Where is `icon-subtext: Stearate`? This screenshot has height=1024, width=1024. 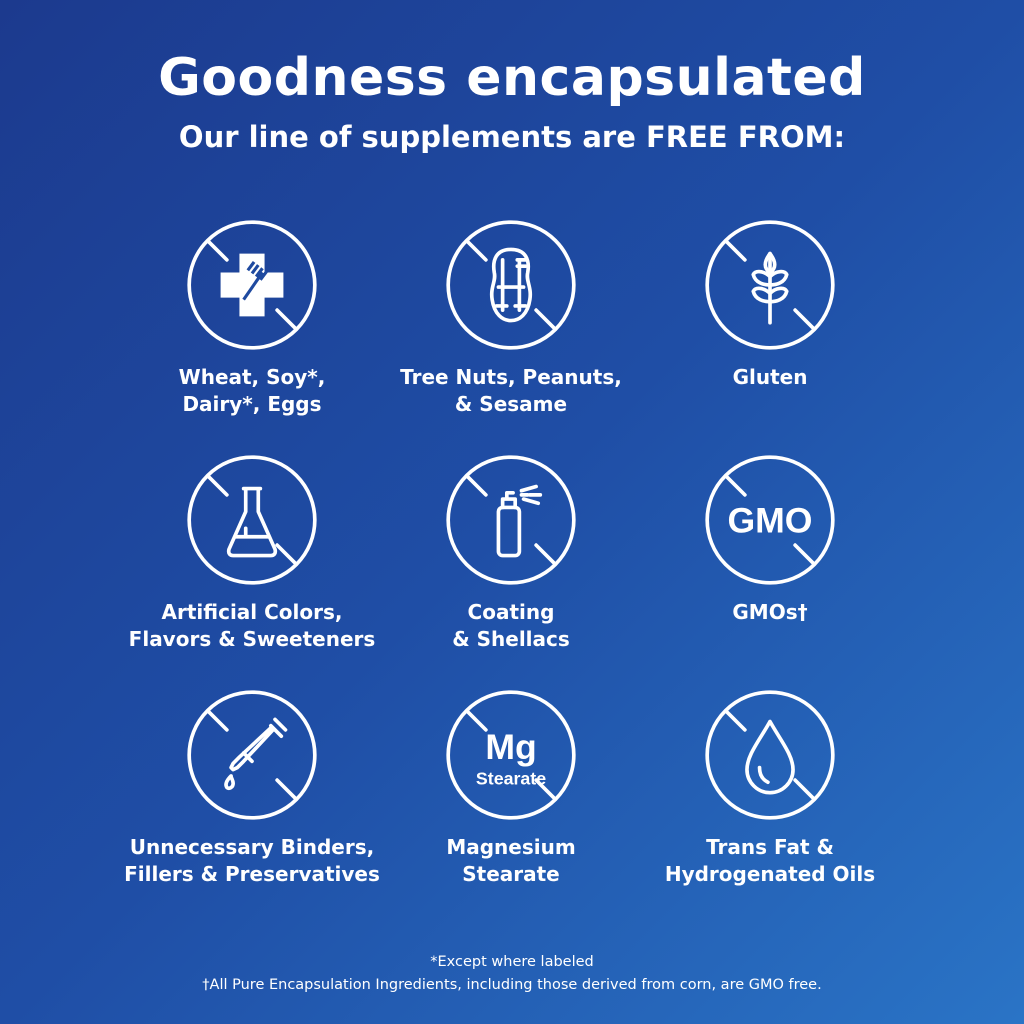
icon-subtext: Stearate is located at coordinates (511, 778).